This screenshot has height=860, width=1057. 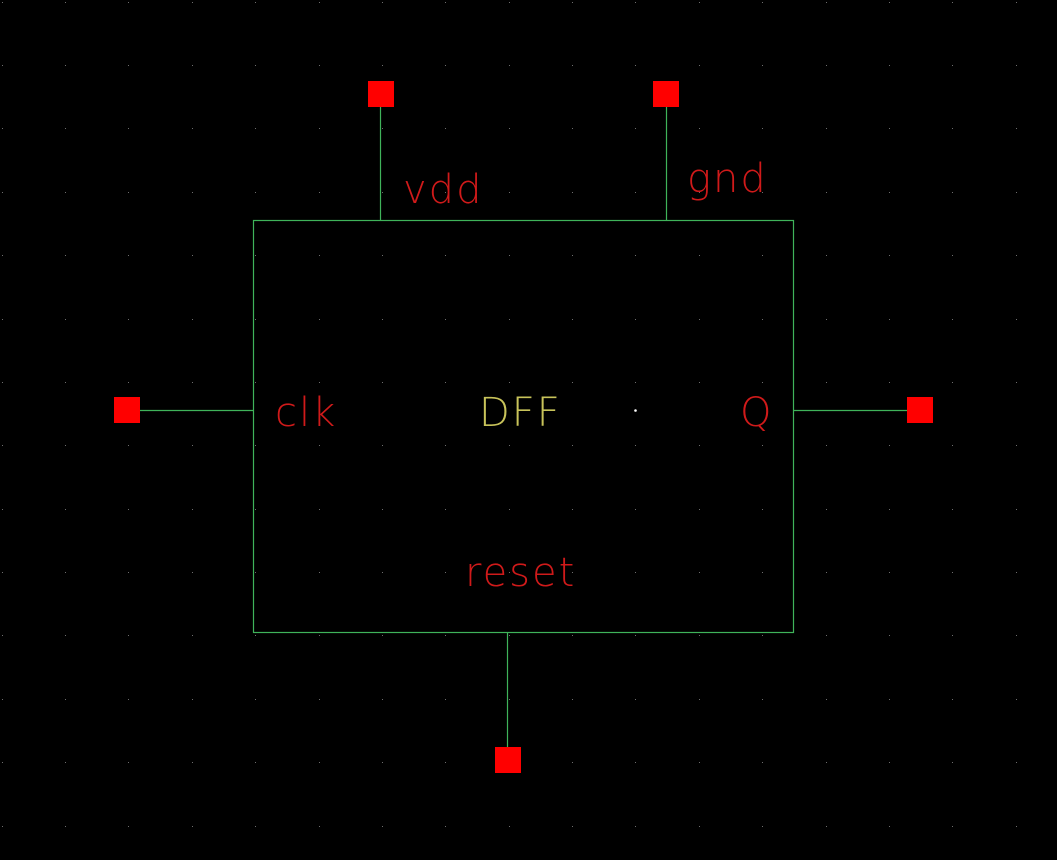 What do you see at coordinates (508, 760) in the screenshot?
I see `reset-pin-terminal` at bounding box center [508, 760].